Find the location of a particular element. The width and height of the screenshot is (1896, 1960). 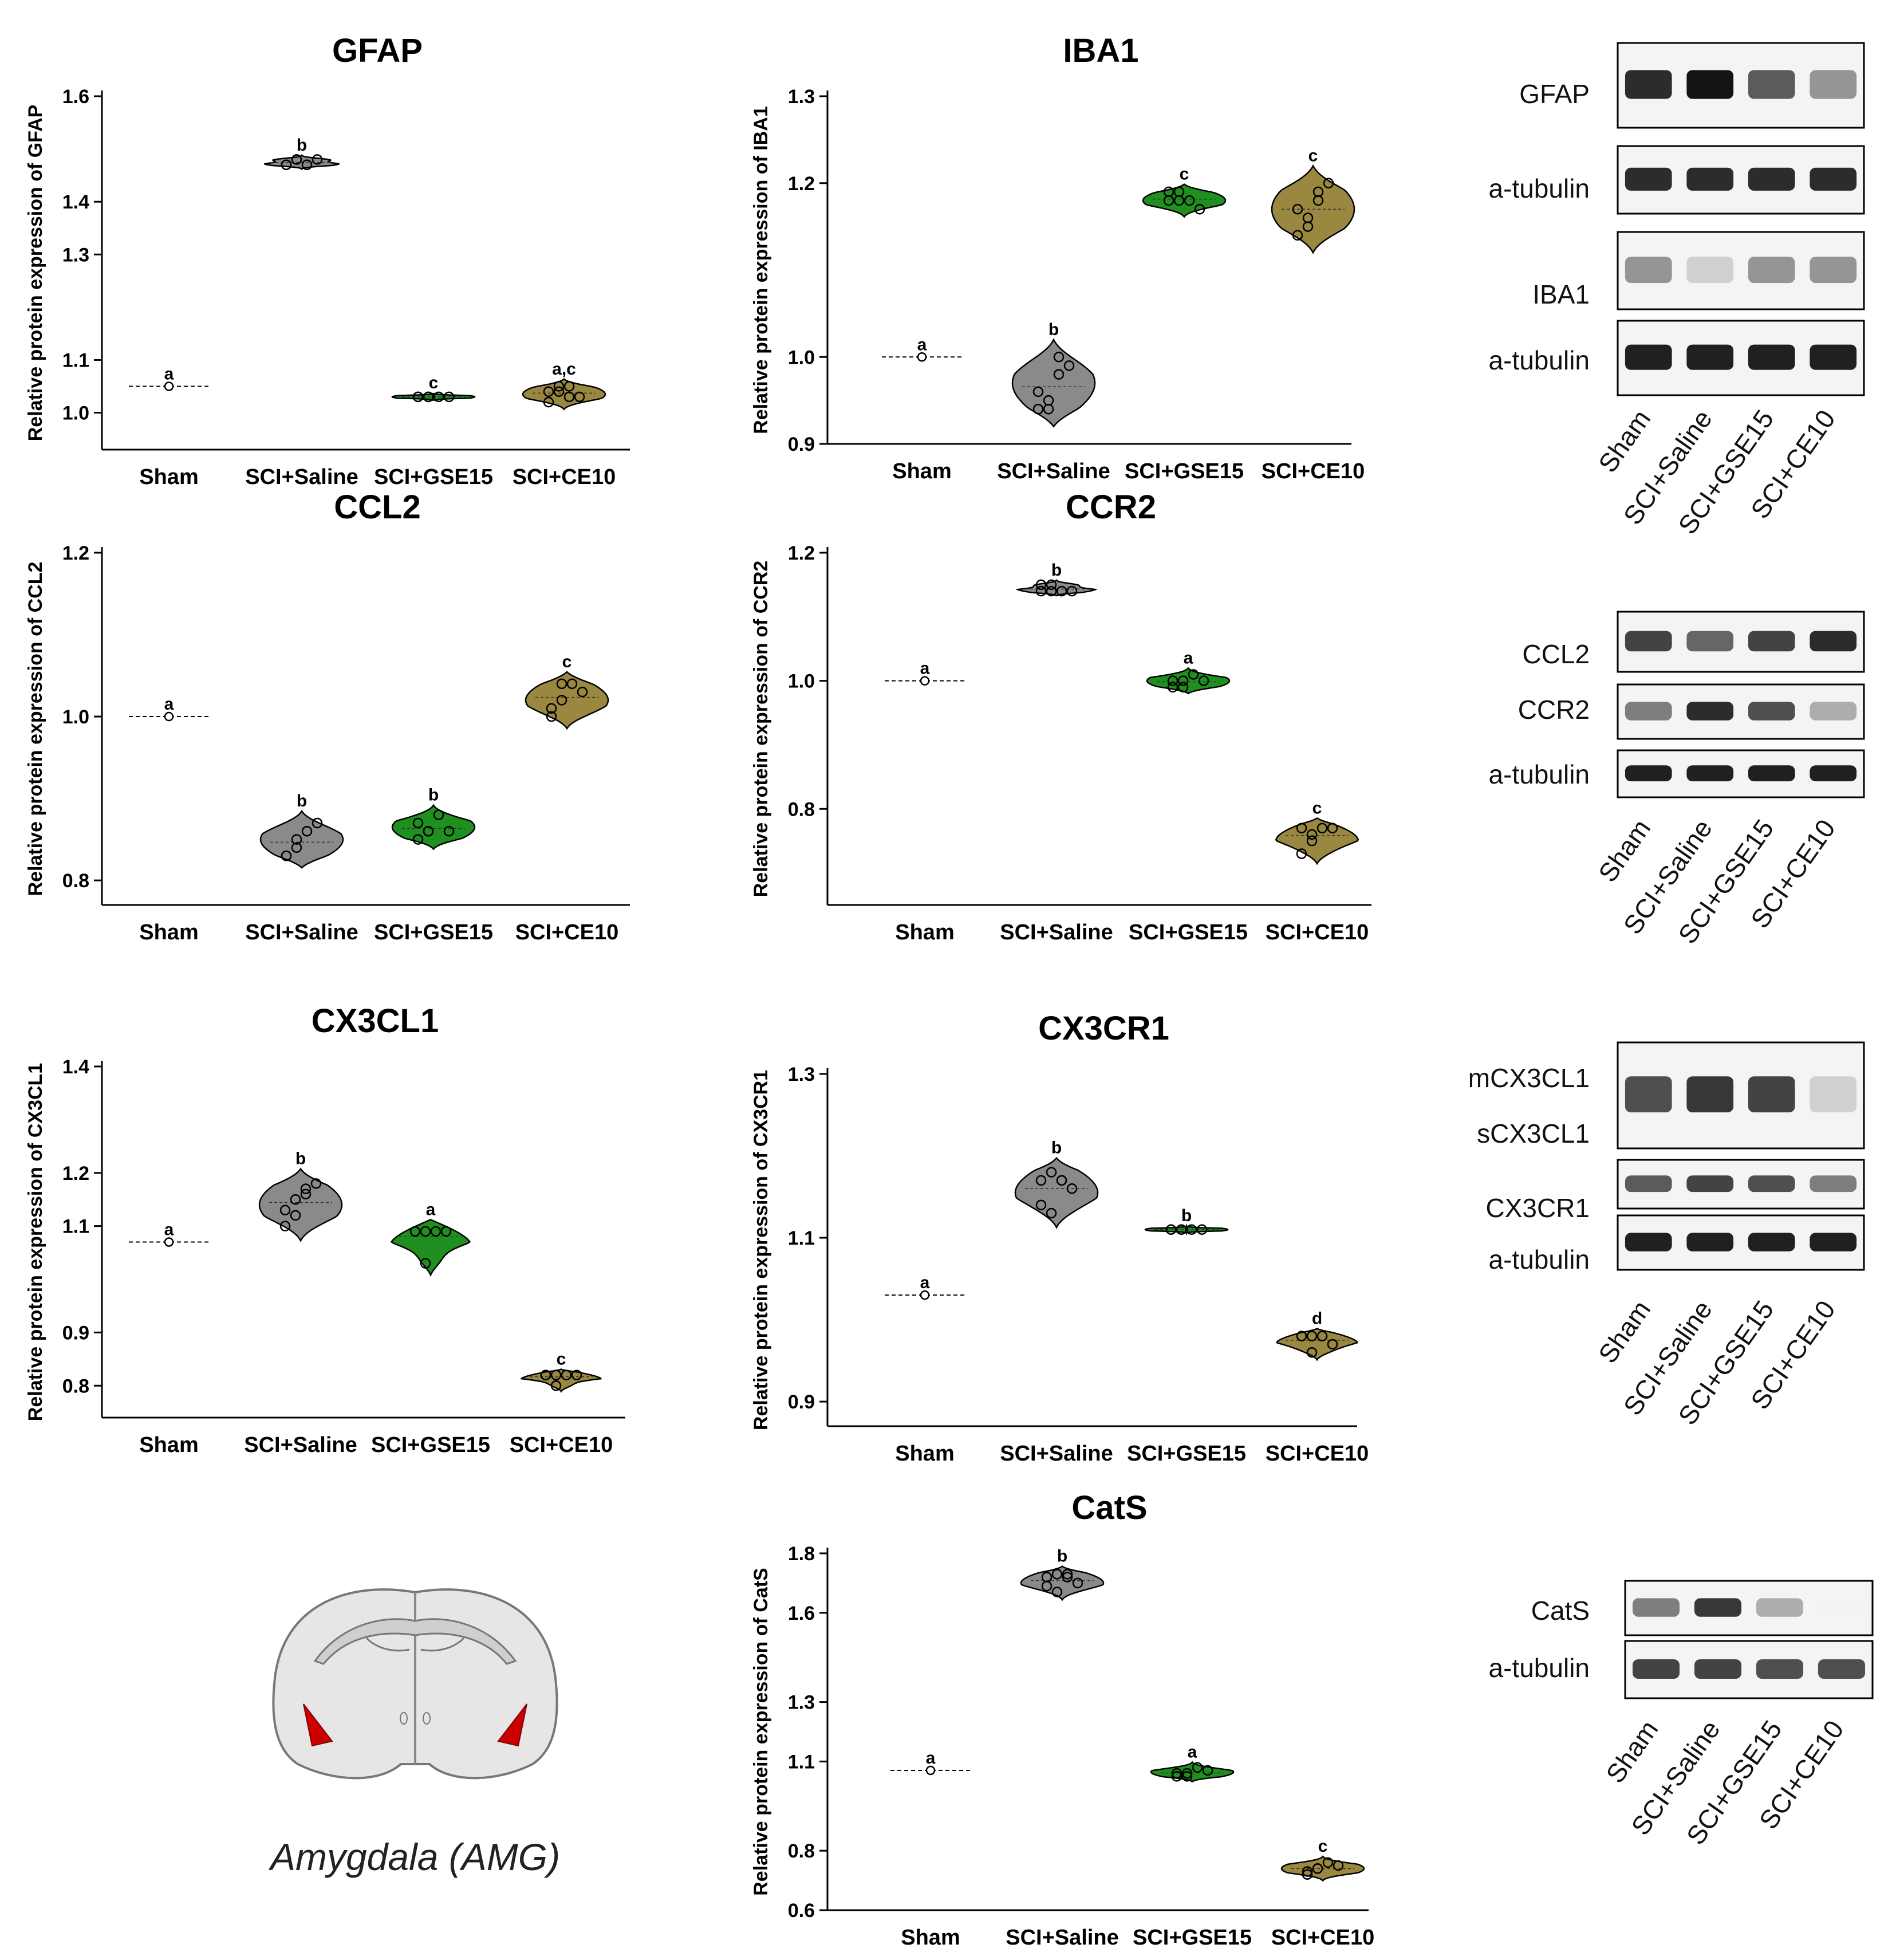

ventricle-left is located at coordinates (387, 1644).